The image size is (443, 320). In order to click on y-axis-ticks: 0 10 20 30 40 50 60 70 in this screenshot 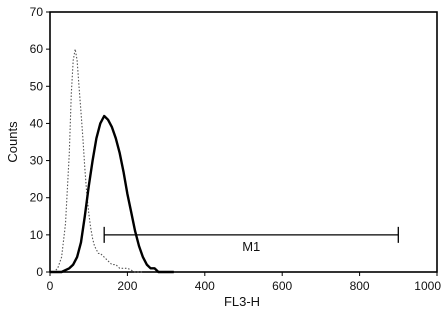, I will do `click(40, 142)`.